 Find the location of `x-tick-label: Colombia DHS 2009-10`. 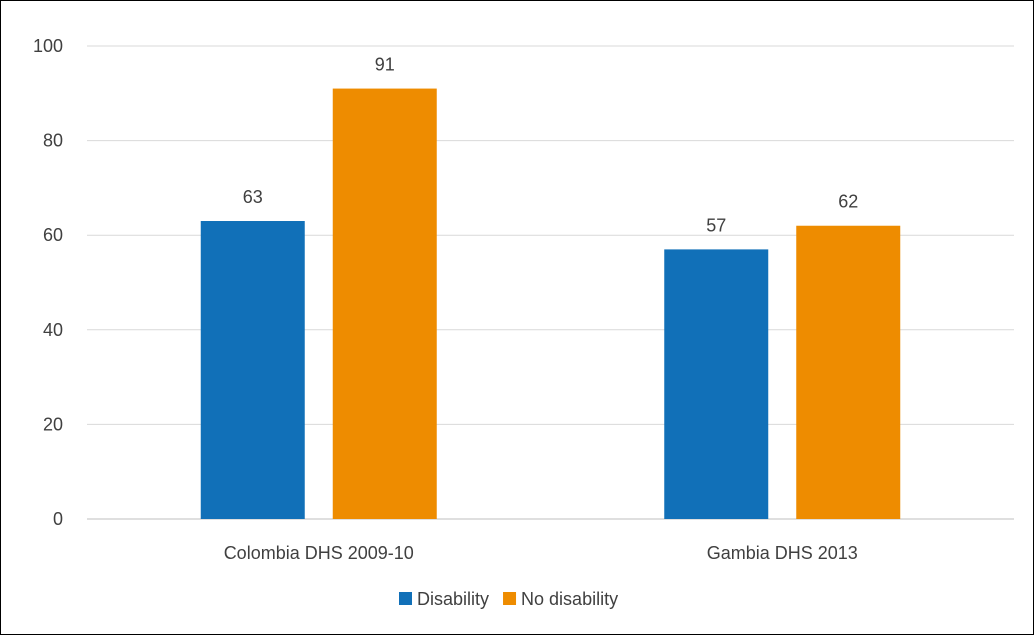

x-tick-label: Colombia DHS 2009-10 is located at coordinates (319, 553).